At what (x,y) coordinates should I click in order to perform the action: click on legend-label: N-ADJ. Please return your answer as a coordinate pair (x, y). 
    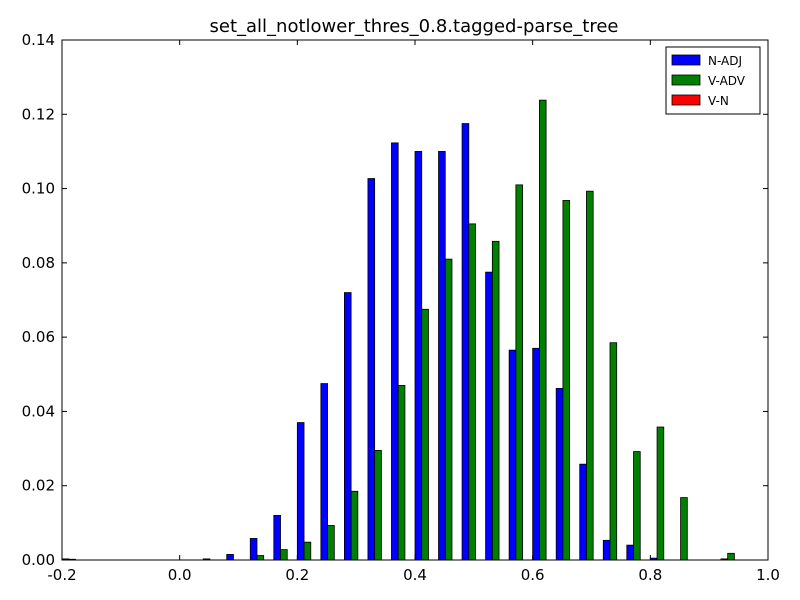
    Looking at the image, I should click on (725, 61).